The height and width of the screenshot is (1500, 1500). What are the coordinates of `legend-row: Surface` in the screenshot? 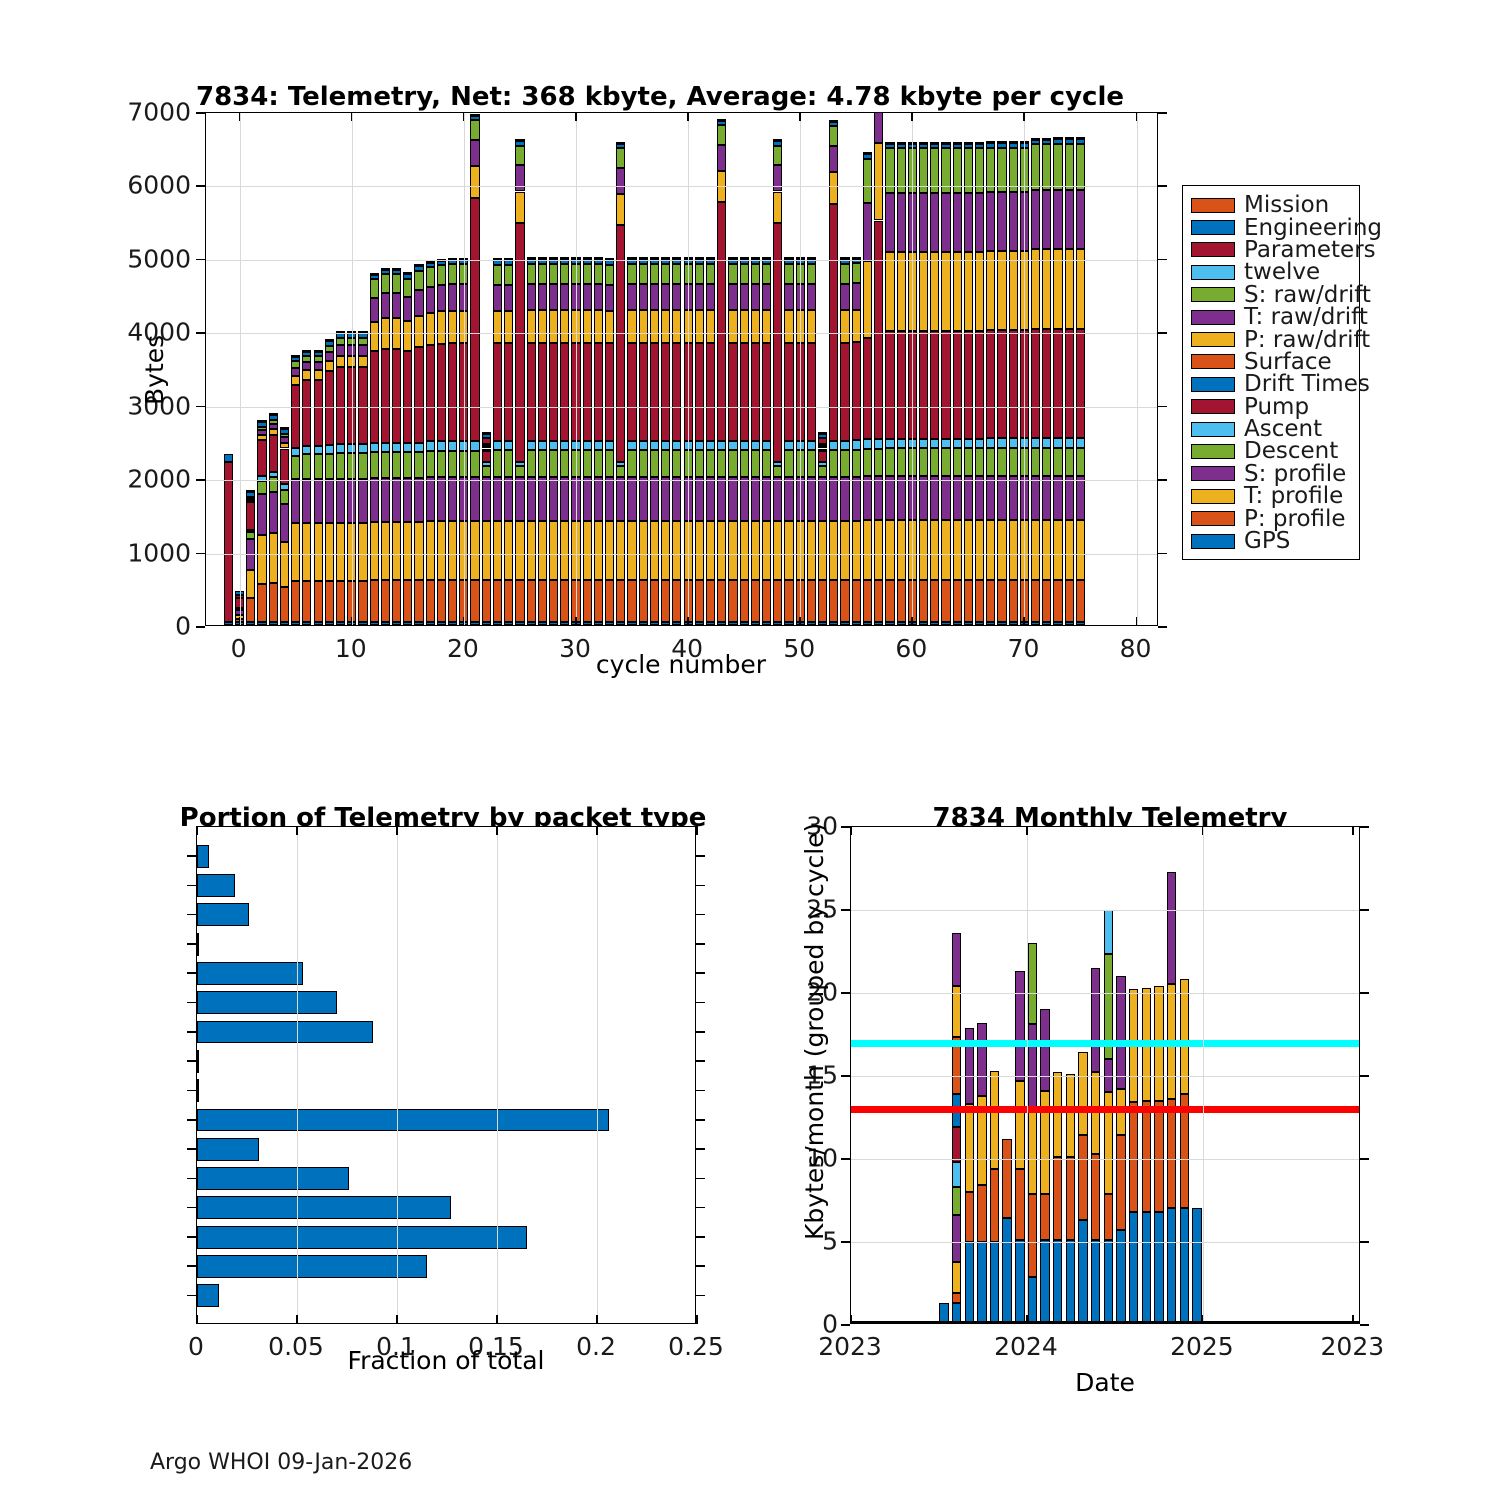 It's located at (1270, 361).